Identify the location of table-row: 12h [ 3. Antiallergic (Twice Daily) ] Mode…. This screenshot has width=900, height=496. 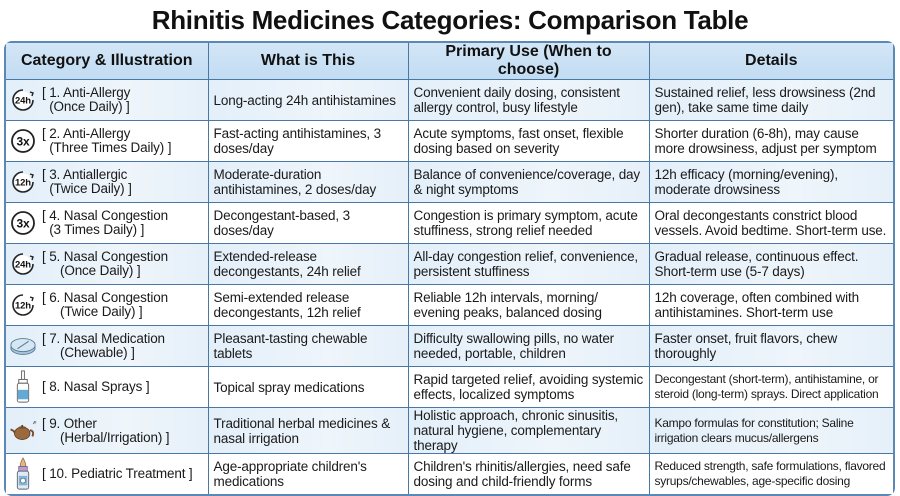
(449, 182).